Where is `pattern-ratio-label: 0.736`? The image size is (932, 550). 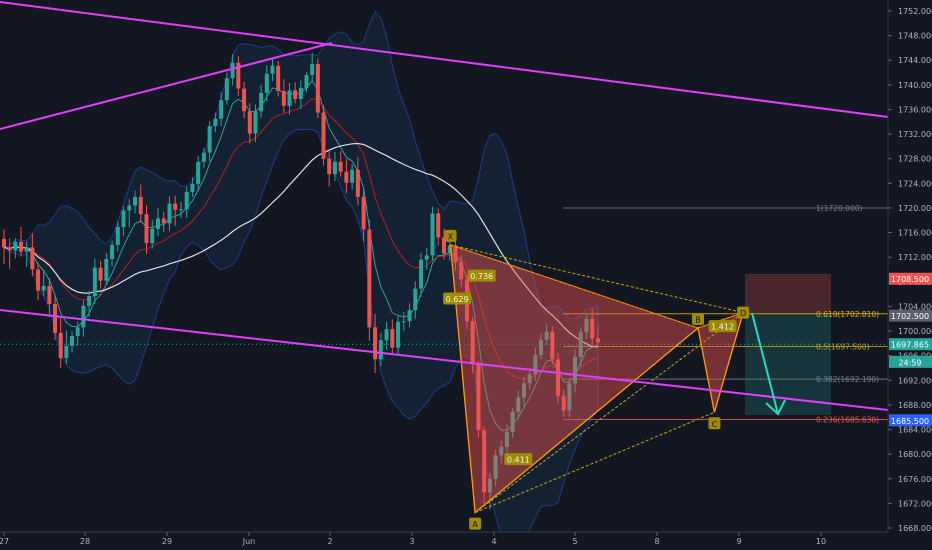
pattern-ratio-label: 0.736 is located at coordinates (481, 276).